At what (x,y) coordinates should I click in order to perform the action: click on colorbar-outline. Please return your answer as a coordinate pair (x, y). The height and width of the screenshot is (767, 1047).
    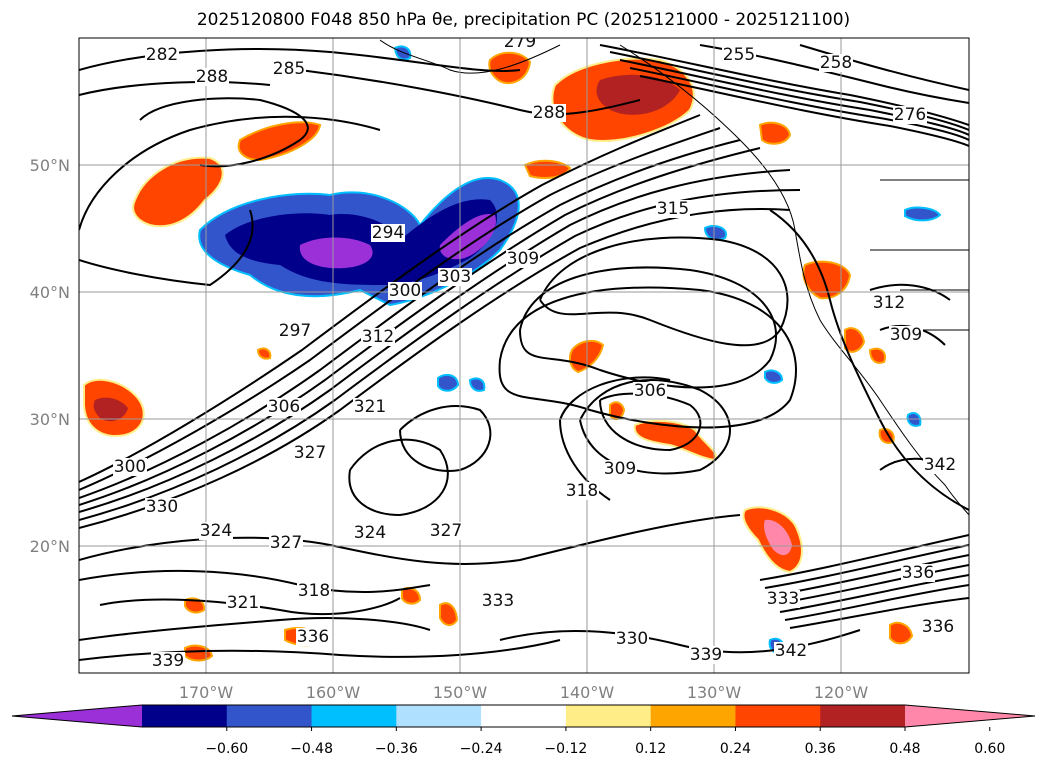
    Looking at the image, I should click on (523, 716).